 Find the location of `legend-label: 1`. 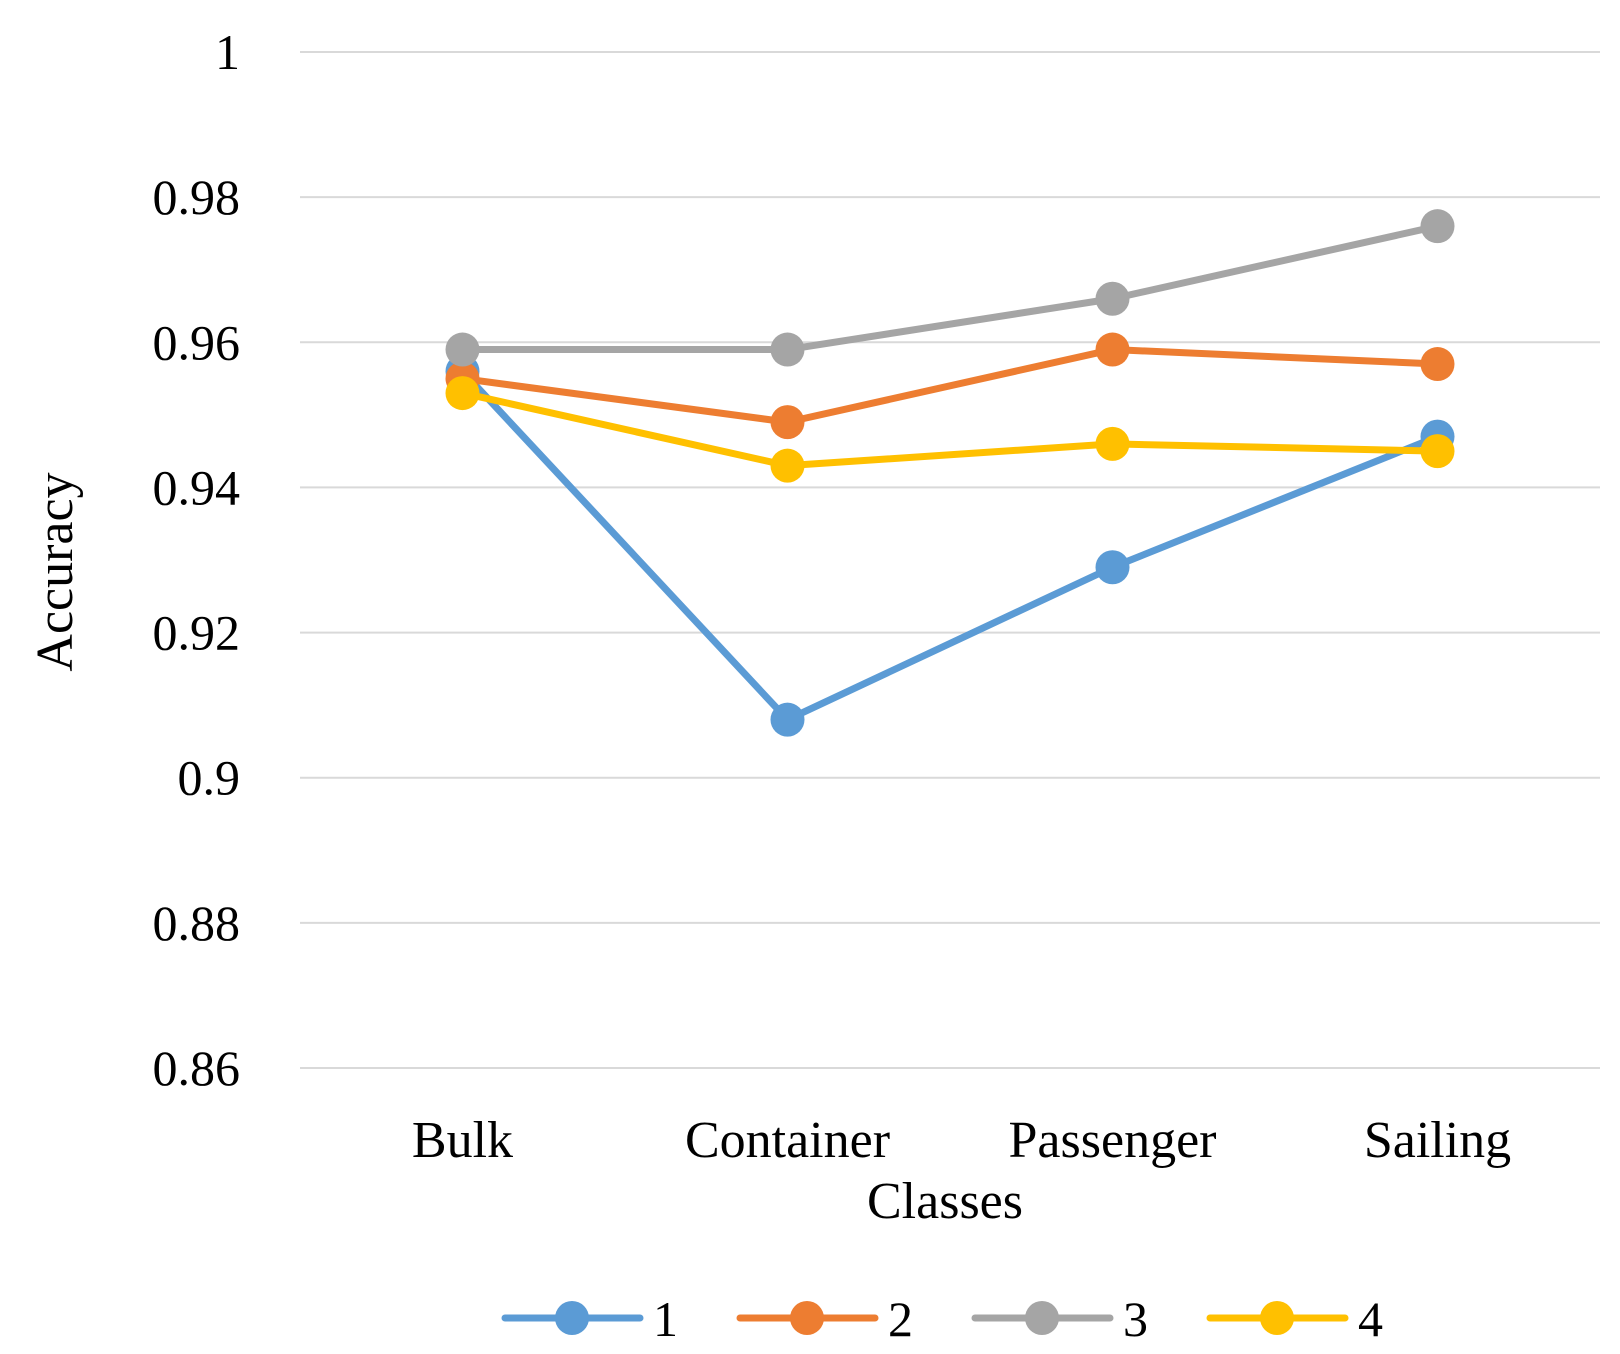

legend-label: 1 is located at coordinates (665, 1319).